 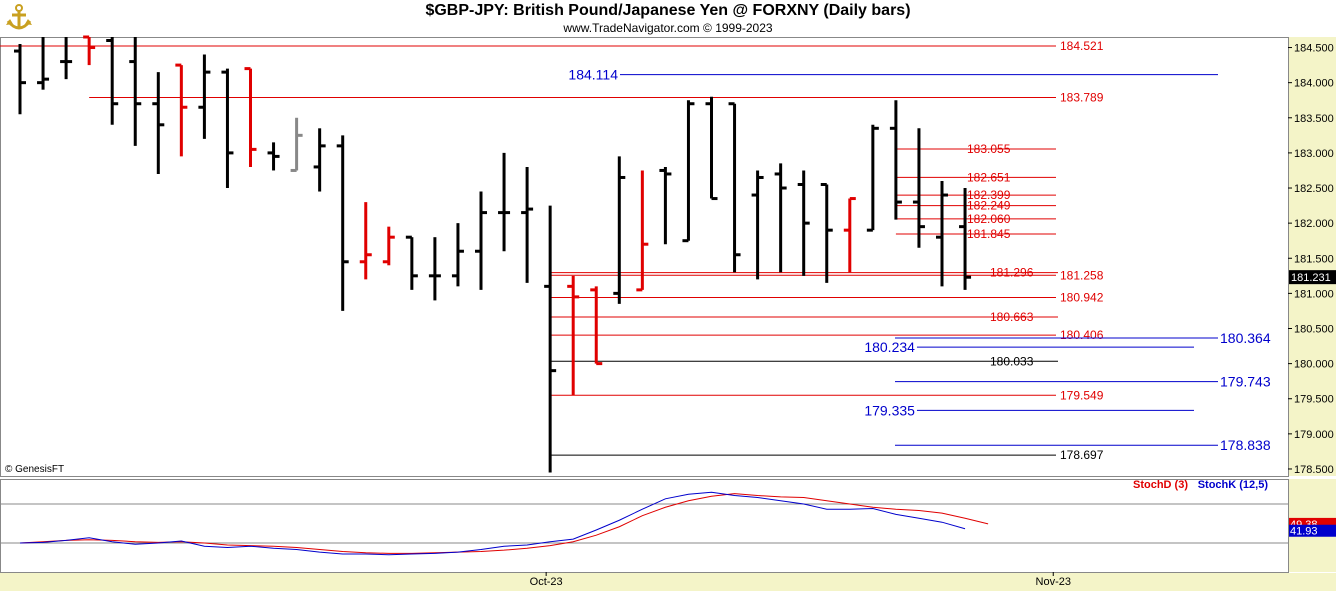 I want to click on y-tick-label: 179.500, so click(x=1314, y=400).